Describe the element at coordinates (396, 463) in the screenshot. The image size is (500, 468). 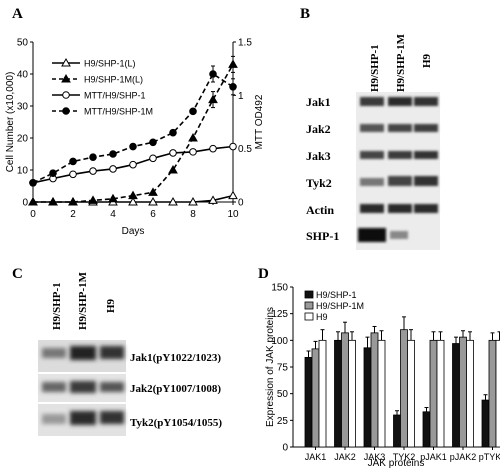
I see `d-x-axis-label: JAK proteins` at that location.